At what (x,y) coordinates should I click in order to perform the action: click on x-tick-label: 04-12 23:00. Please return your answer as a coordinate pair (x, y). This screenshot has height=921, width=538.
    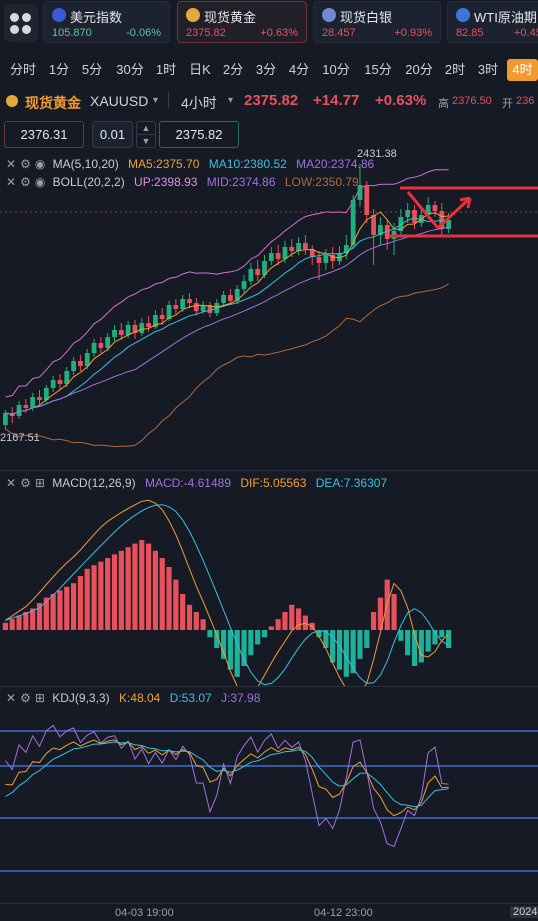
    Looking at the image, I should click on (343, 913).